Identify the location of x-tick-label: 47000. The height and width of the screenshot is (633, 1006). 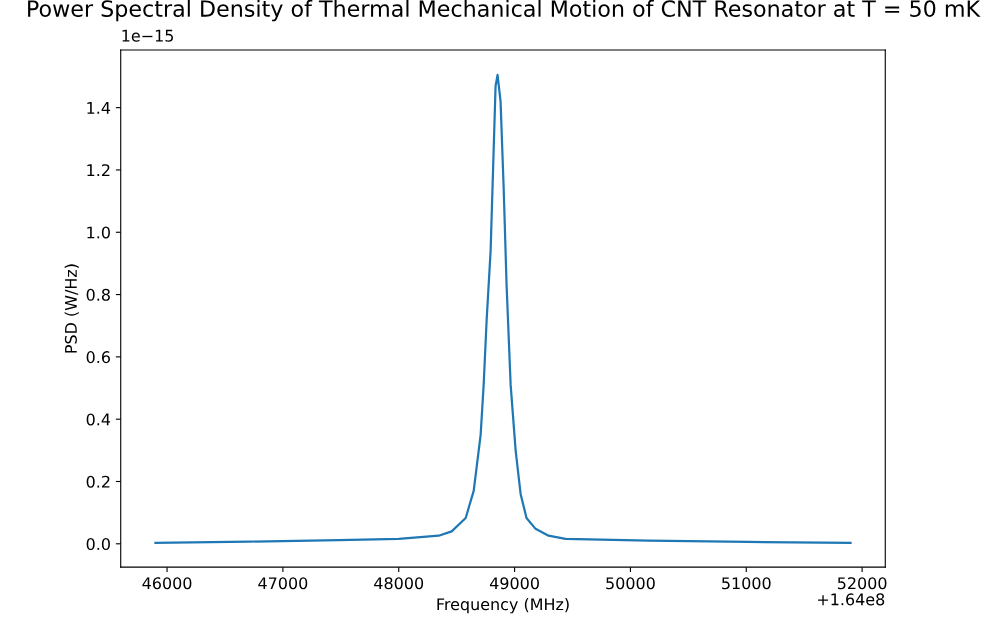
(283, 583).